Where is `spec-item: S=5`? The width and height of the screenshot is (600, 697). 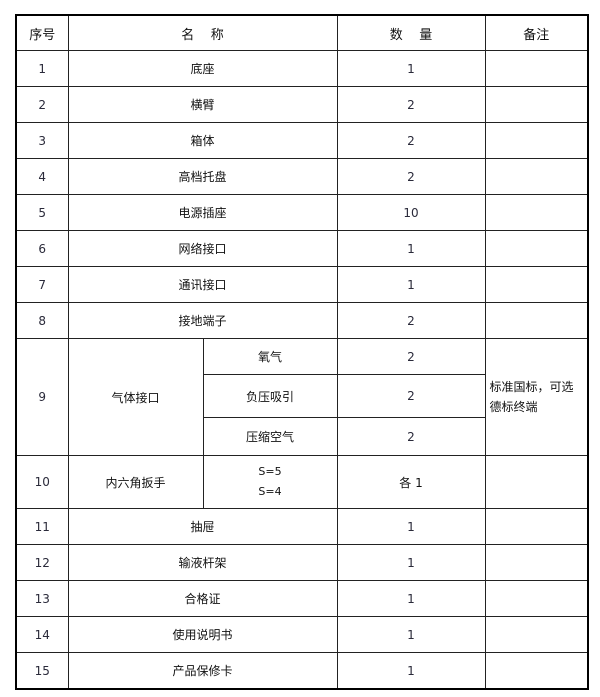 spec-item: S=5 is located at coordinates (270, 471).